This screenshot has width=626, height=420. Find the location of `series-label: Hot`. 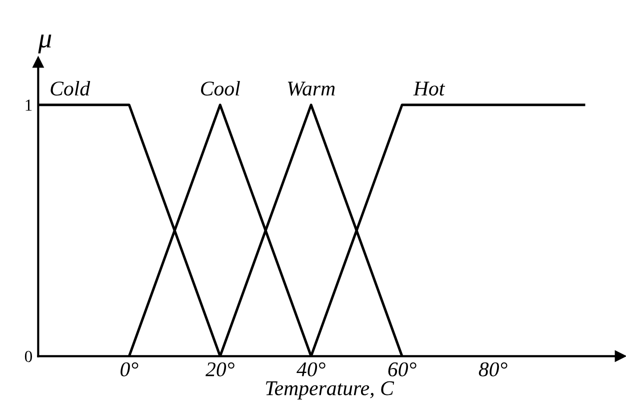

series-label: Hot is located at coordinates (429, 89).